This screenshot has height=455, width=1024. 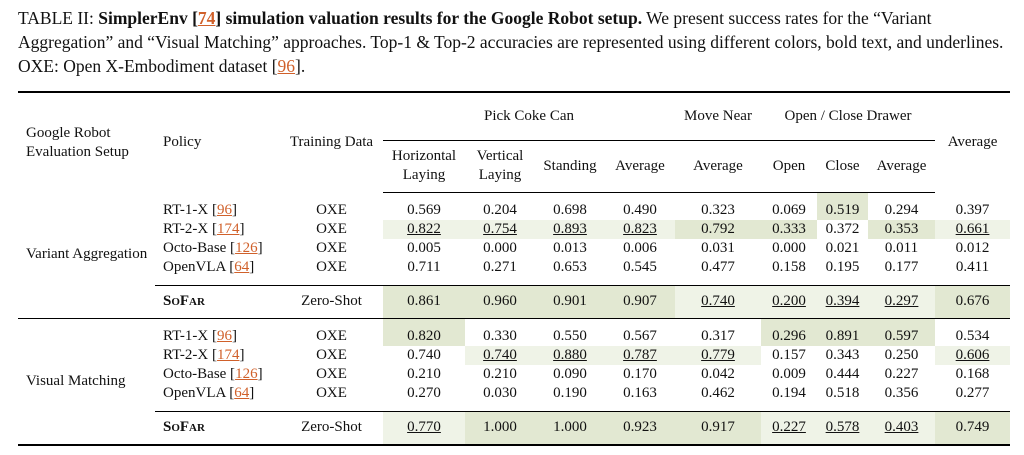 What do you see at coordinates (640, 209) in the screenshot?
I see `value-cell: 0.490` at bounding box center [640, 209].